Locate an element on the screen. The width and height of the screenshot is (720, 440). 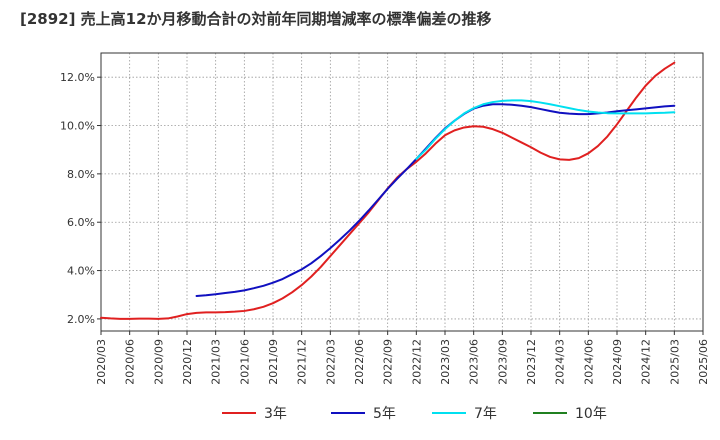
legend-label-1: 3年 is located at coordinates (275, 414).